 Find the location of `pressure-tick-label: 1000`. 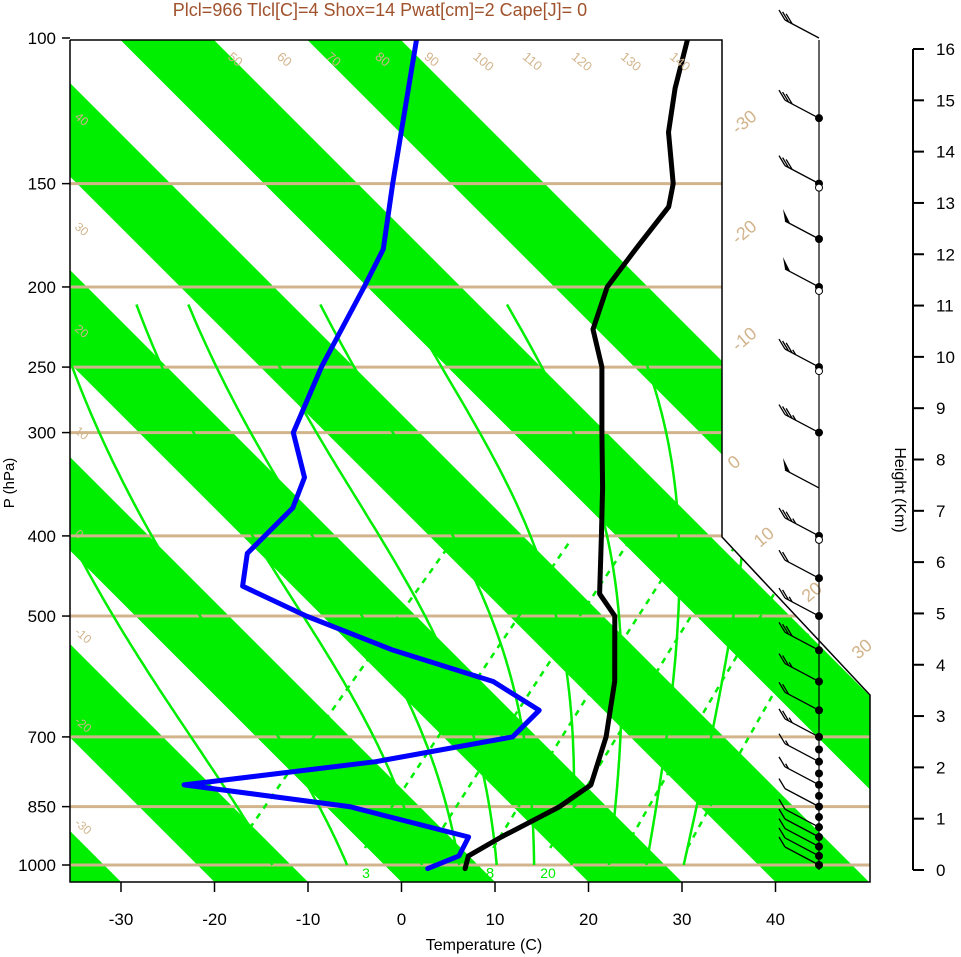

pressure-tick-label: 1000 is located at coordinates (37, 865).